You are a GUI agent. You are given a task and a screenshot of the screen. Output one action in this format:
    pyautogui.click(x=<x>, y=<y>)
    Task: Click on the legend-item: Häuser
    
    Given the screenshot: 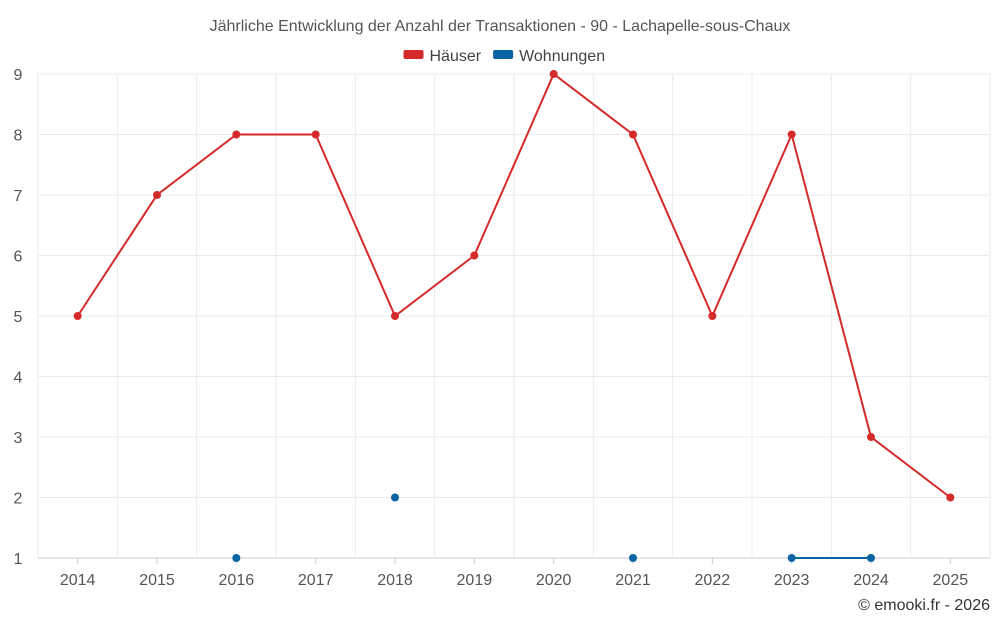 What is the action you would take?
    pyautogui.click(x=442, y=56)
    